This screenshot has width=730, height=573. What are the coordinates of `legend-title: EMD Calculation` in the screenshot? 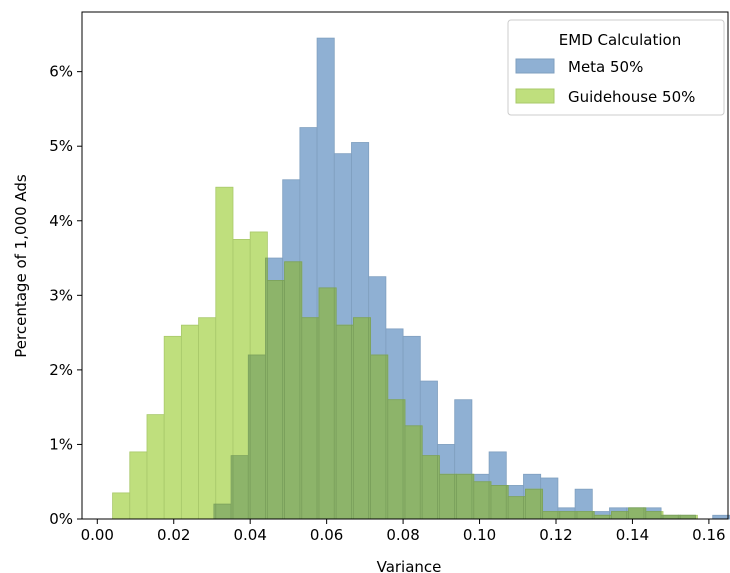 It's located at (620, 40).